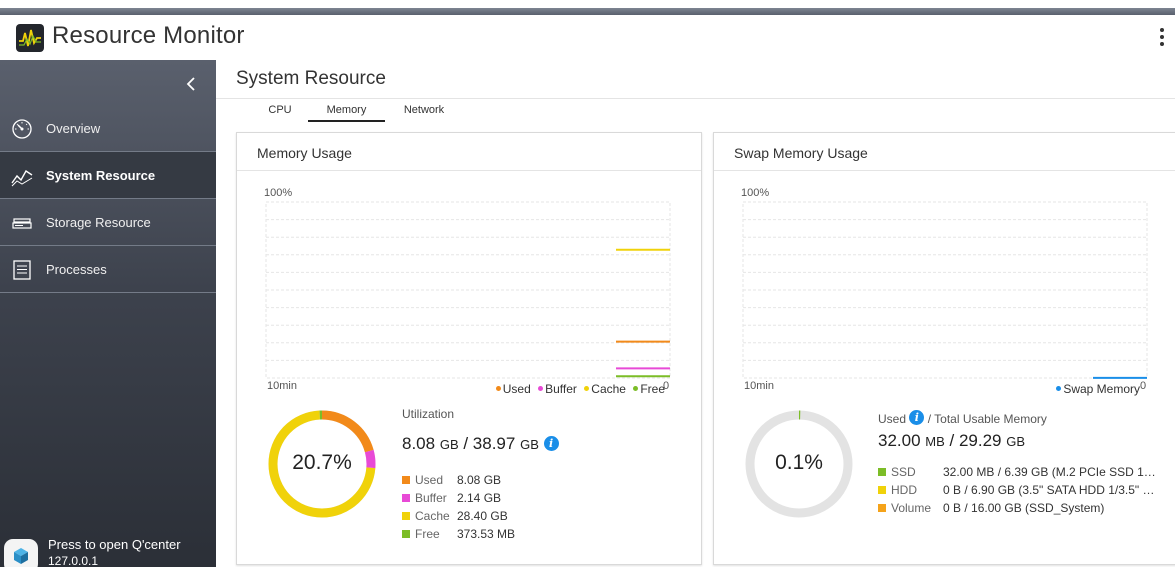 The width and height of the screenshot is (1175, 567). Describe the element at coordinates (962, 418) in the screenshot. I see `used-total-label: Used i / Total Usable Memory` at that location.